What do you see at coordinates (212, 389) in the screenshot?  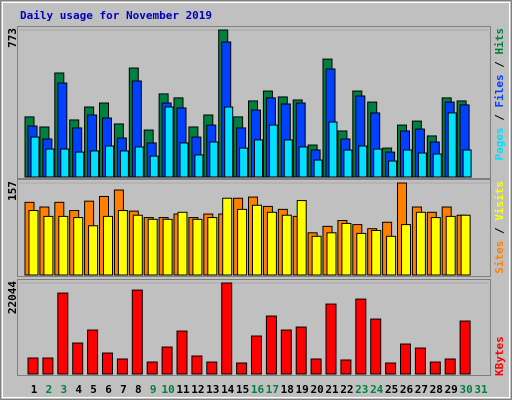 I see `x-tick-label: 13` at bounding box center [212, 389].